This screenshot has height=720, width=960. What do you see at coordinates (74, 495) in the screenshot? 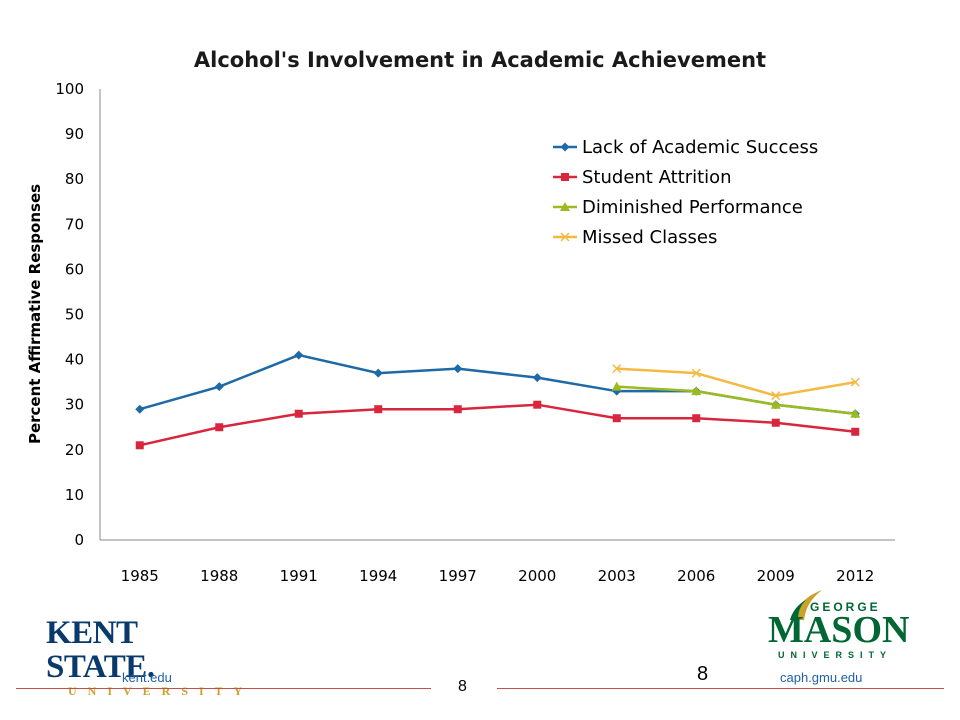
I see `y-tick-label: 10` at bounding box center [74, 495].